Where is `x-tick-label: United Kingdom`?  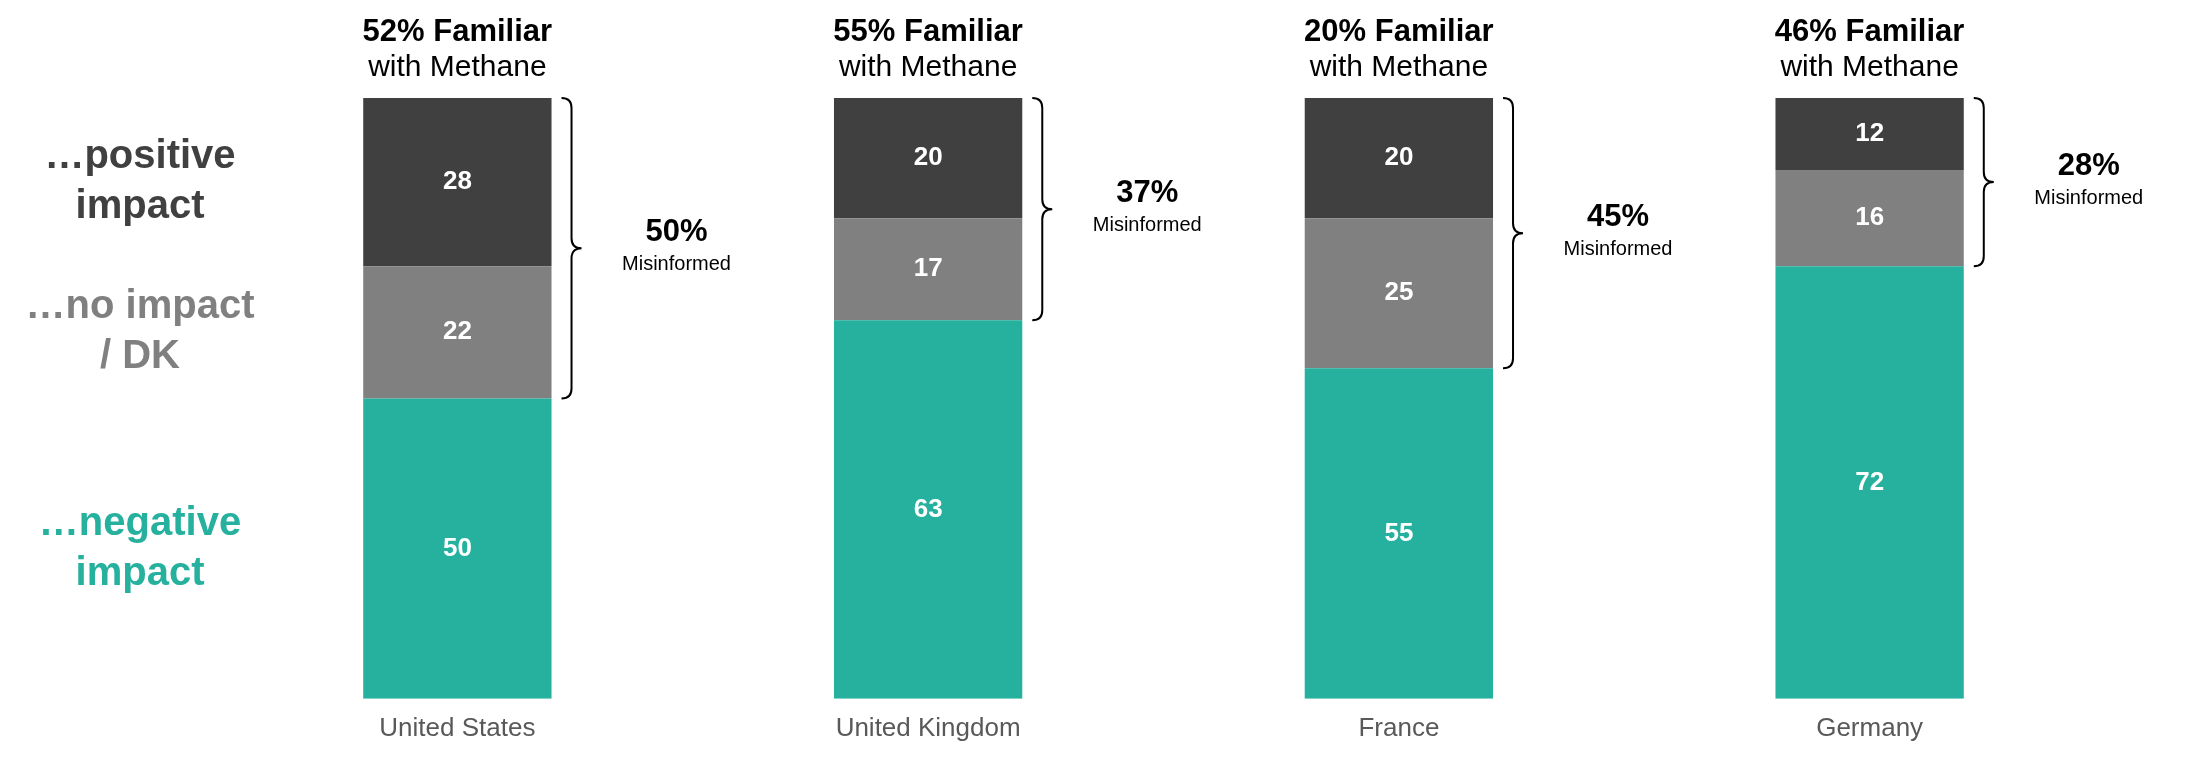
x-tick-label: United Kingdom is located at coordinates (928, 726).